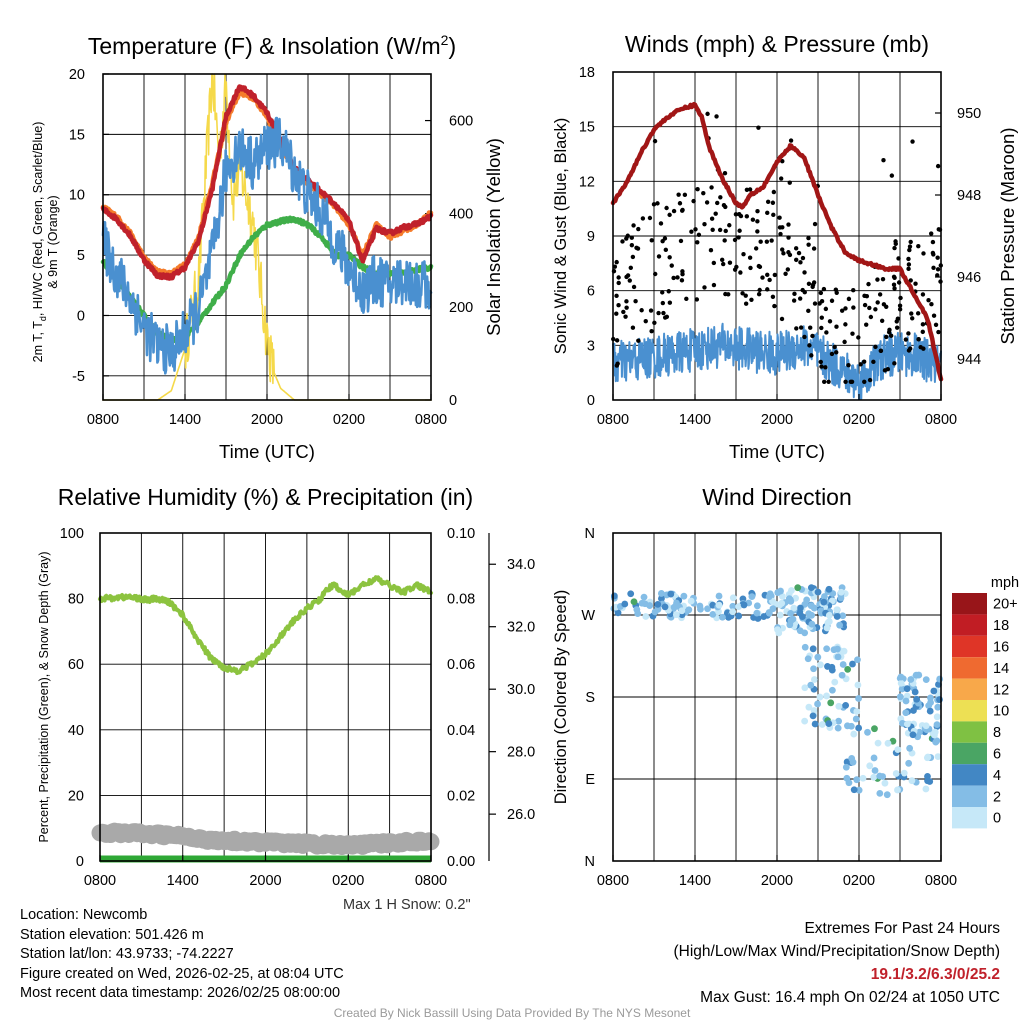 The height and width of the screenshot is (1024, 1024). I want to click on y2-tick-label: 200, so click(461, 308).